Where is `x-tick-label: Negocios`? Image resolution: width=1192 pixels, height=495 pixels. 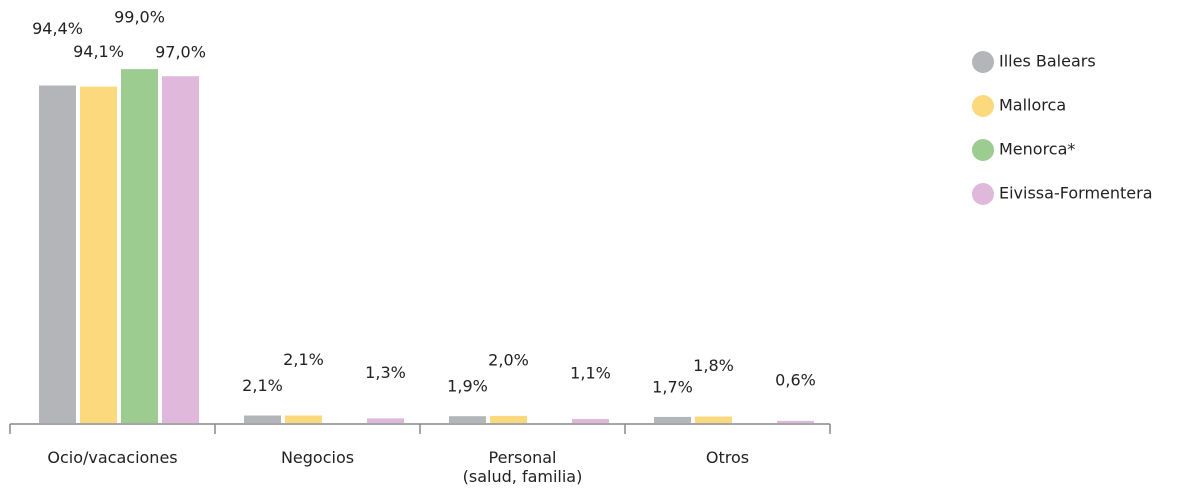
x-tick-label: Negocios is located at coordinates (317, 457).